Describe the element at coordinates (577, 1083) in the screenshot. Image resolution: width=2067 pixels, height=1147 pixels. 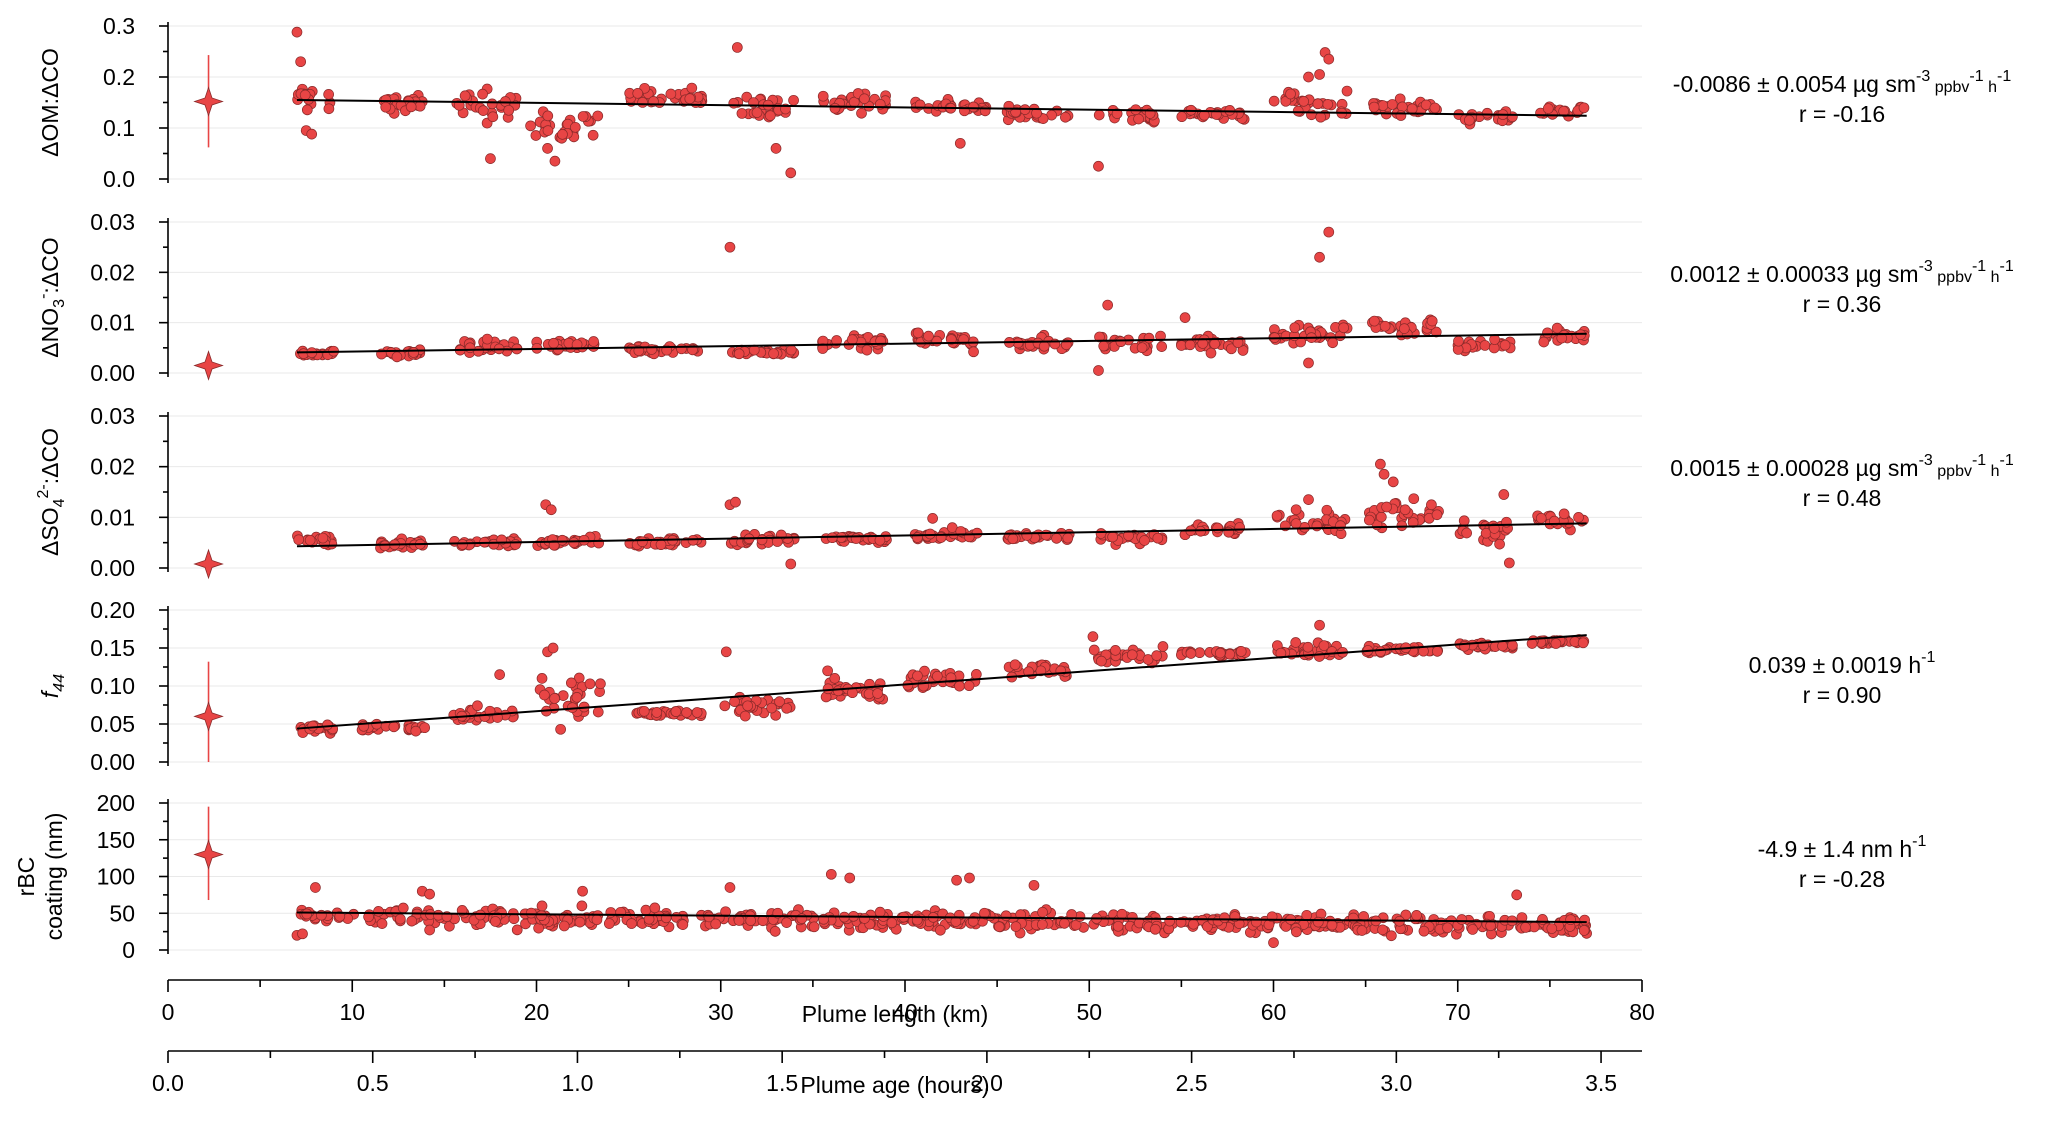
I see `x-tick-label-1-2: 1.0` at that location.